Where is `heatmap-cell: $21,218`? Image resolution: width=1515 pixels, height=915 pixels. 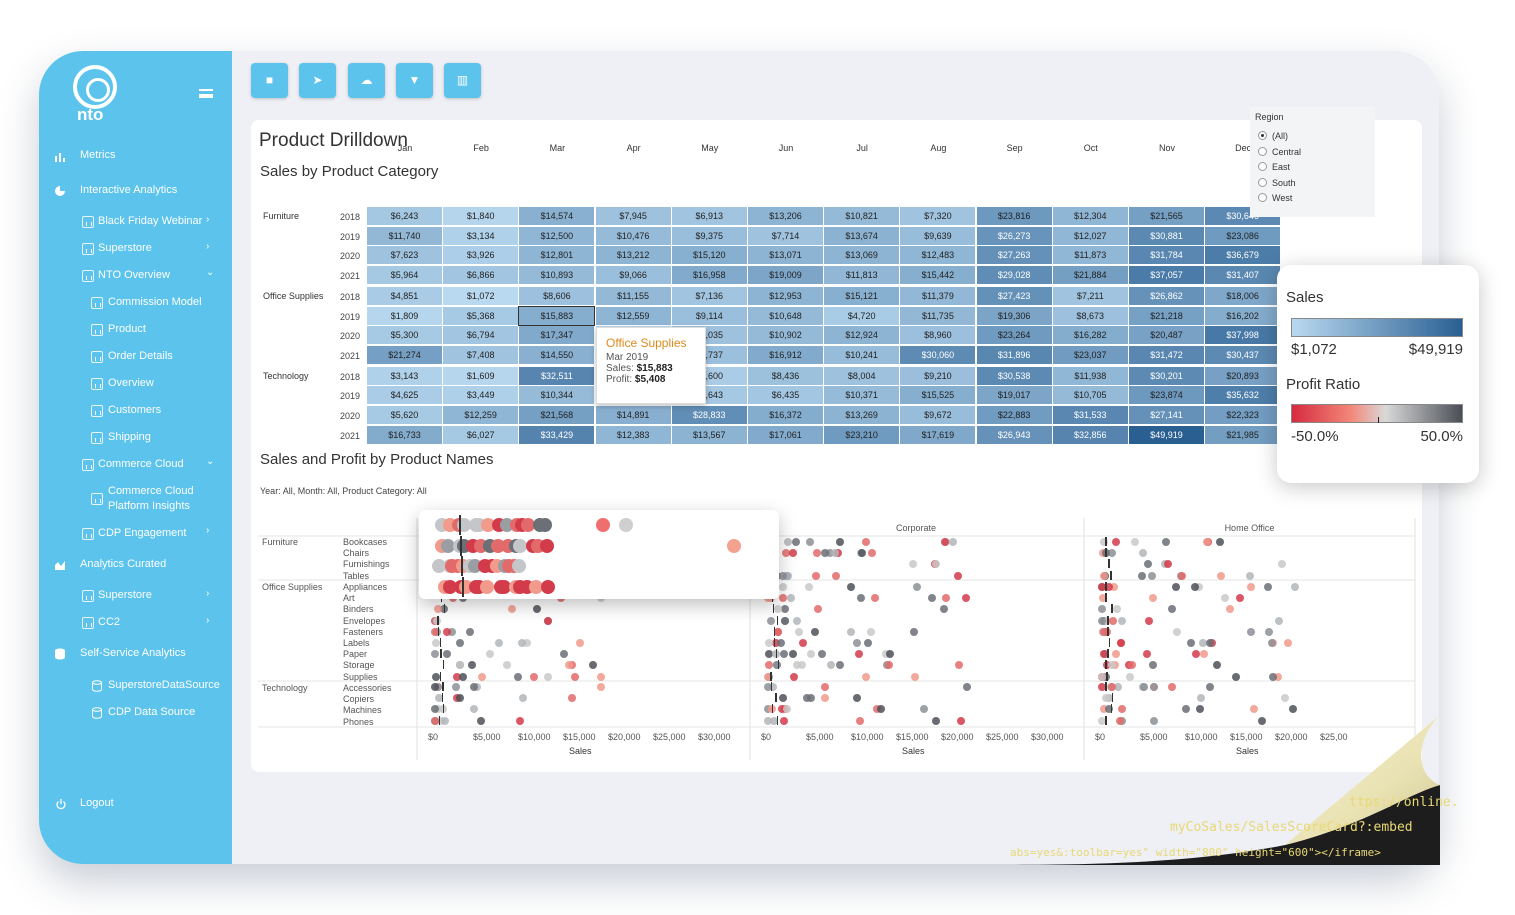 heatmap-cell: $21,218 is located at coordinates (1166, 315).